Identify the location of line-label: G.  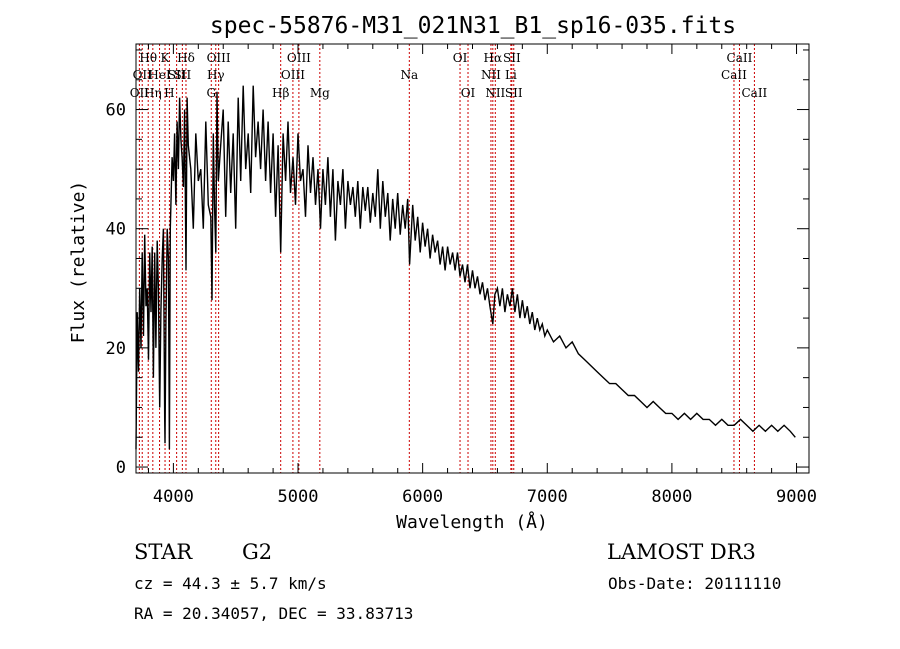
(211, 93).